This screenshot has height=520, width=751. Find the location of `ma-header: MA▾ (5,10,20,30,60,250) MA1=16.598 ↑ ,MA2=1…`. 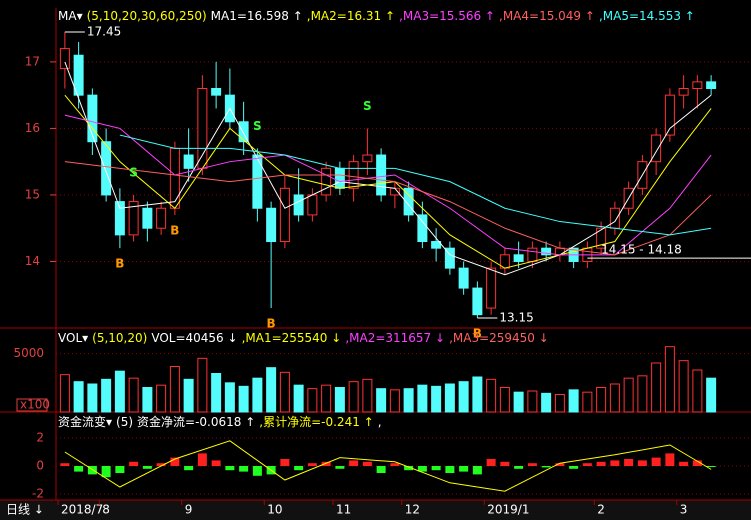

ma-header: MA▾ (5,10,20,30,60,250) MA1=16.598 ↑ ,MA2=1… is located at coordinates (378, 16).